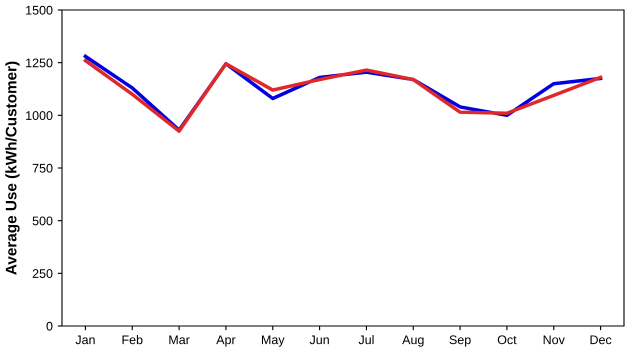 This screenshot has height=357, width=639. I want to click on x-tick-label: May, so click(273, 341).